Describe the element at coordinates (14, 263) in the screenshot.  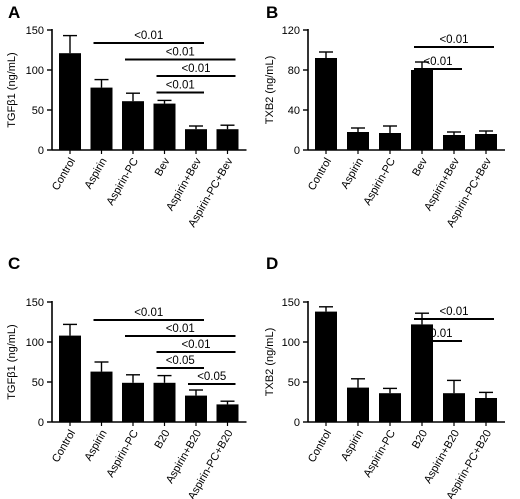
I see `panel-letter: C` at that location.